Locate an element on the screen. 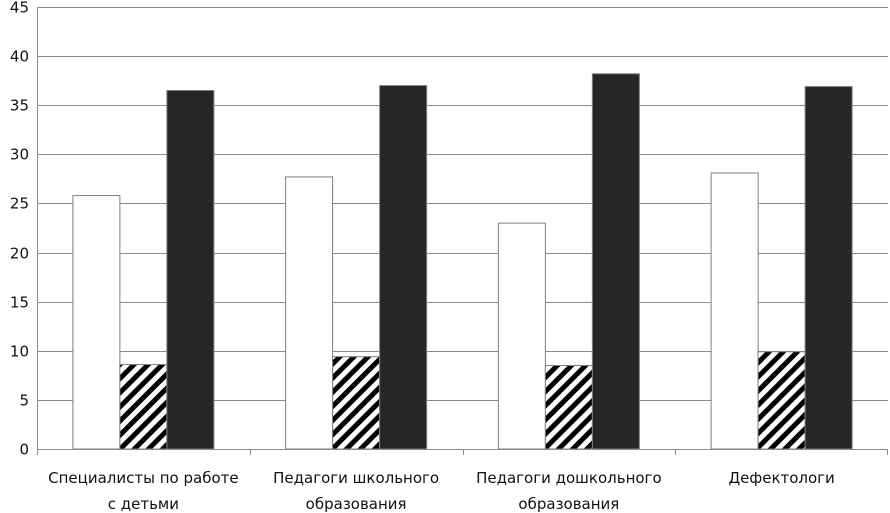 The height and width of the screenshot is (513, 890). y-tick-label: 10 is located at coordinates (19, 352).